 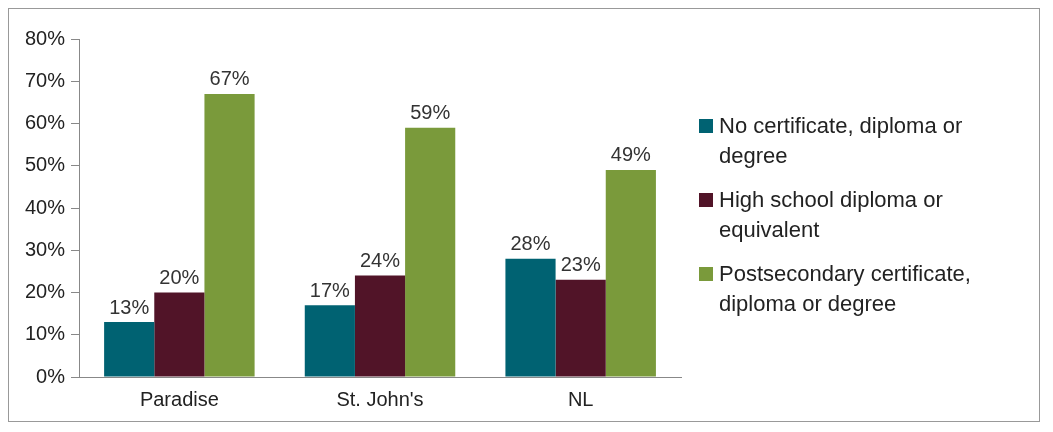 I want to click on data-label: 17%, so click(x=330, y=289).